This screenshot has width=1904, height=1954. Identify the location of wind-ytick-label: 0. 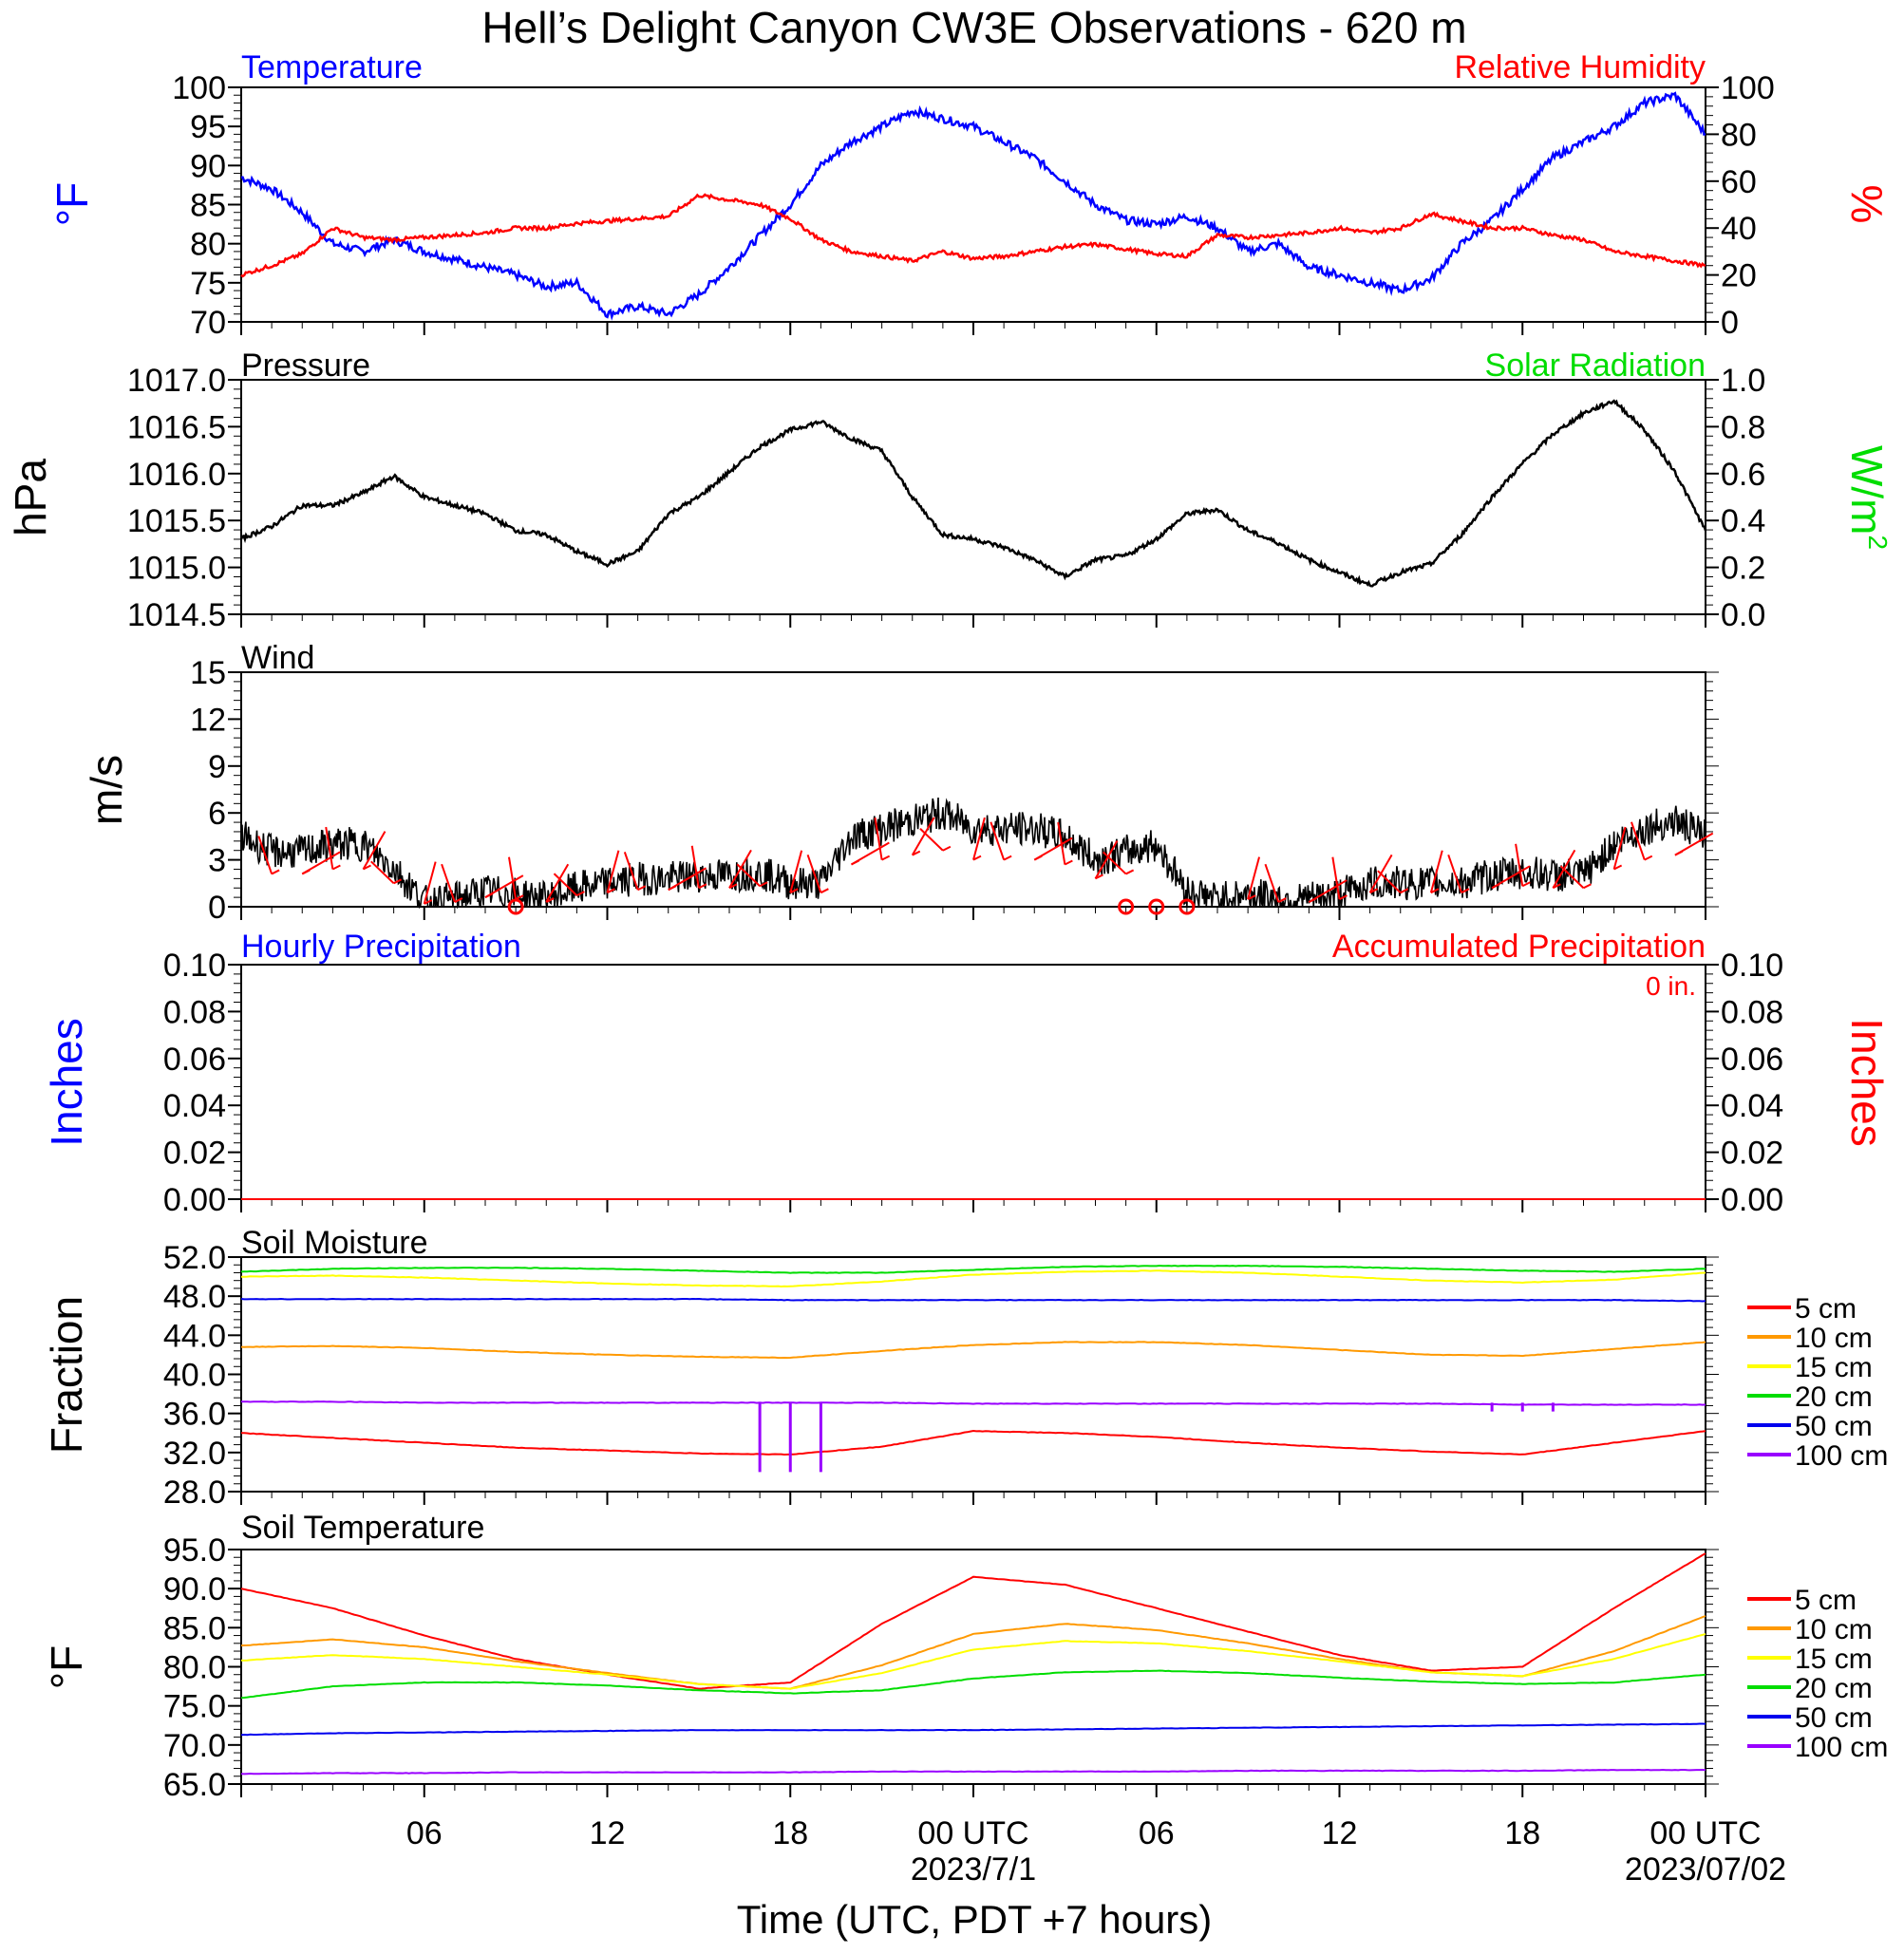
(217, 908).